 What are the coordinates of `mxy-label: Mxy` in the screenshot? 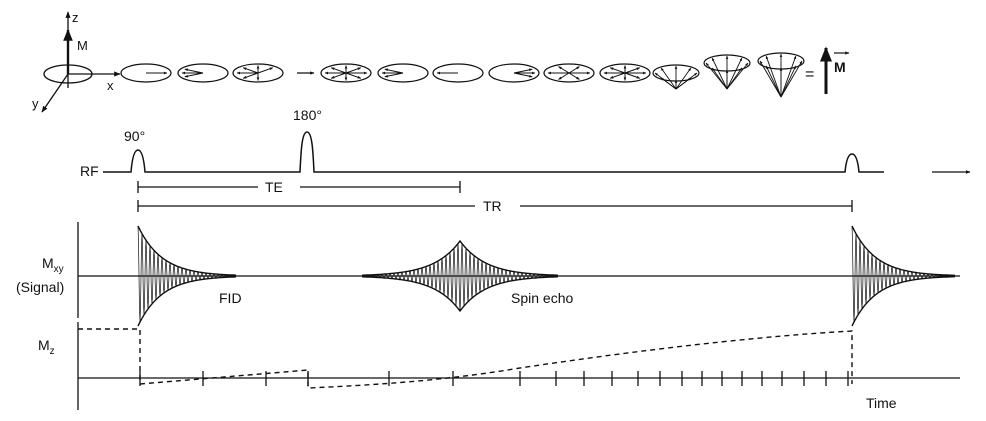 It's located at (53, 265).